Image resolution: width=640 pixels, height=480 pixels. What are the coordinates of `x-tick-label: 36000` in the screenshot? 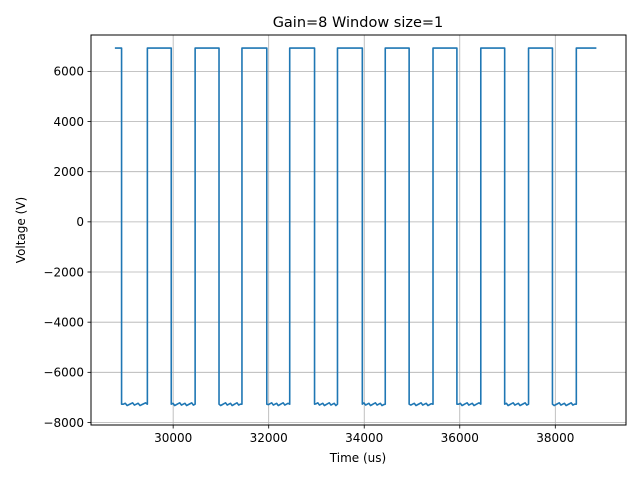 It's located at (460, 438).